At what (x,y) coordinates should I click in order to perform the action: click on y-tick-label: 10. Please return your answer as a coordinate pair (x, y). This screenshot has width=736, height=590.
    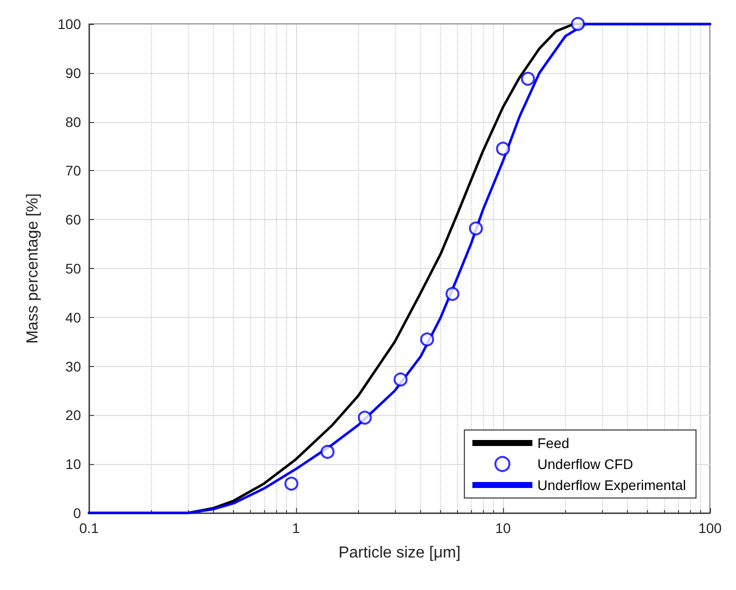
    Looking at the image, I should click on (73, 464).